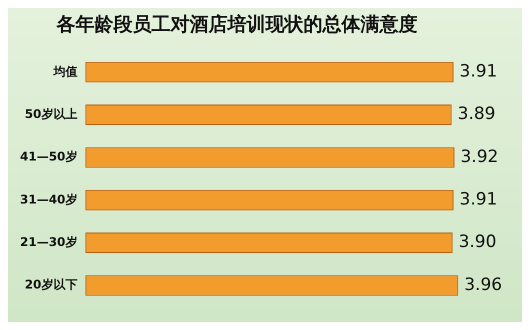 The height and width of the screenshot is (330, 530). Describe the element at coordinates (477, 114) in the screenshot. I see `data-label: 3.89` at that location.